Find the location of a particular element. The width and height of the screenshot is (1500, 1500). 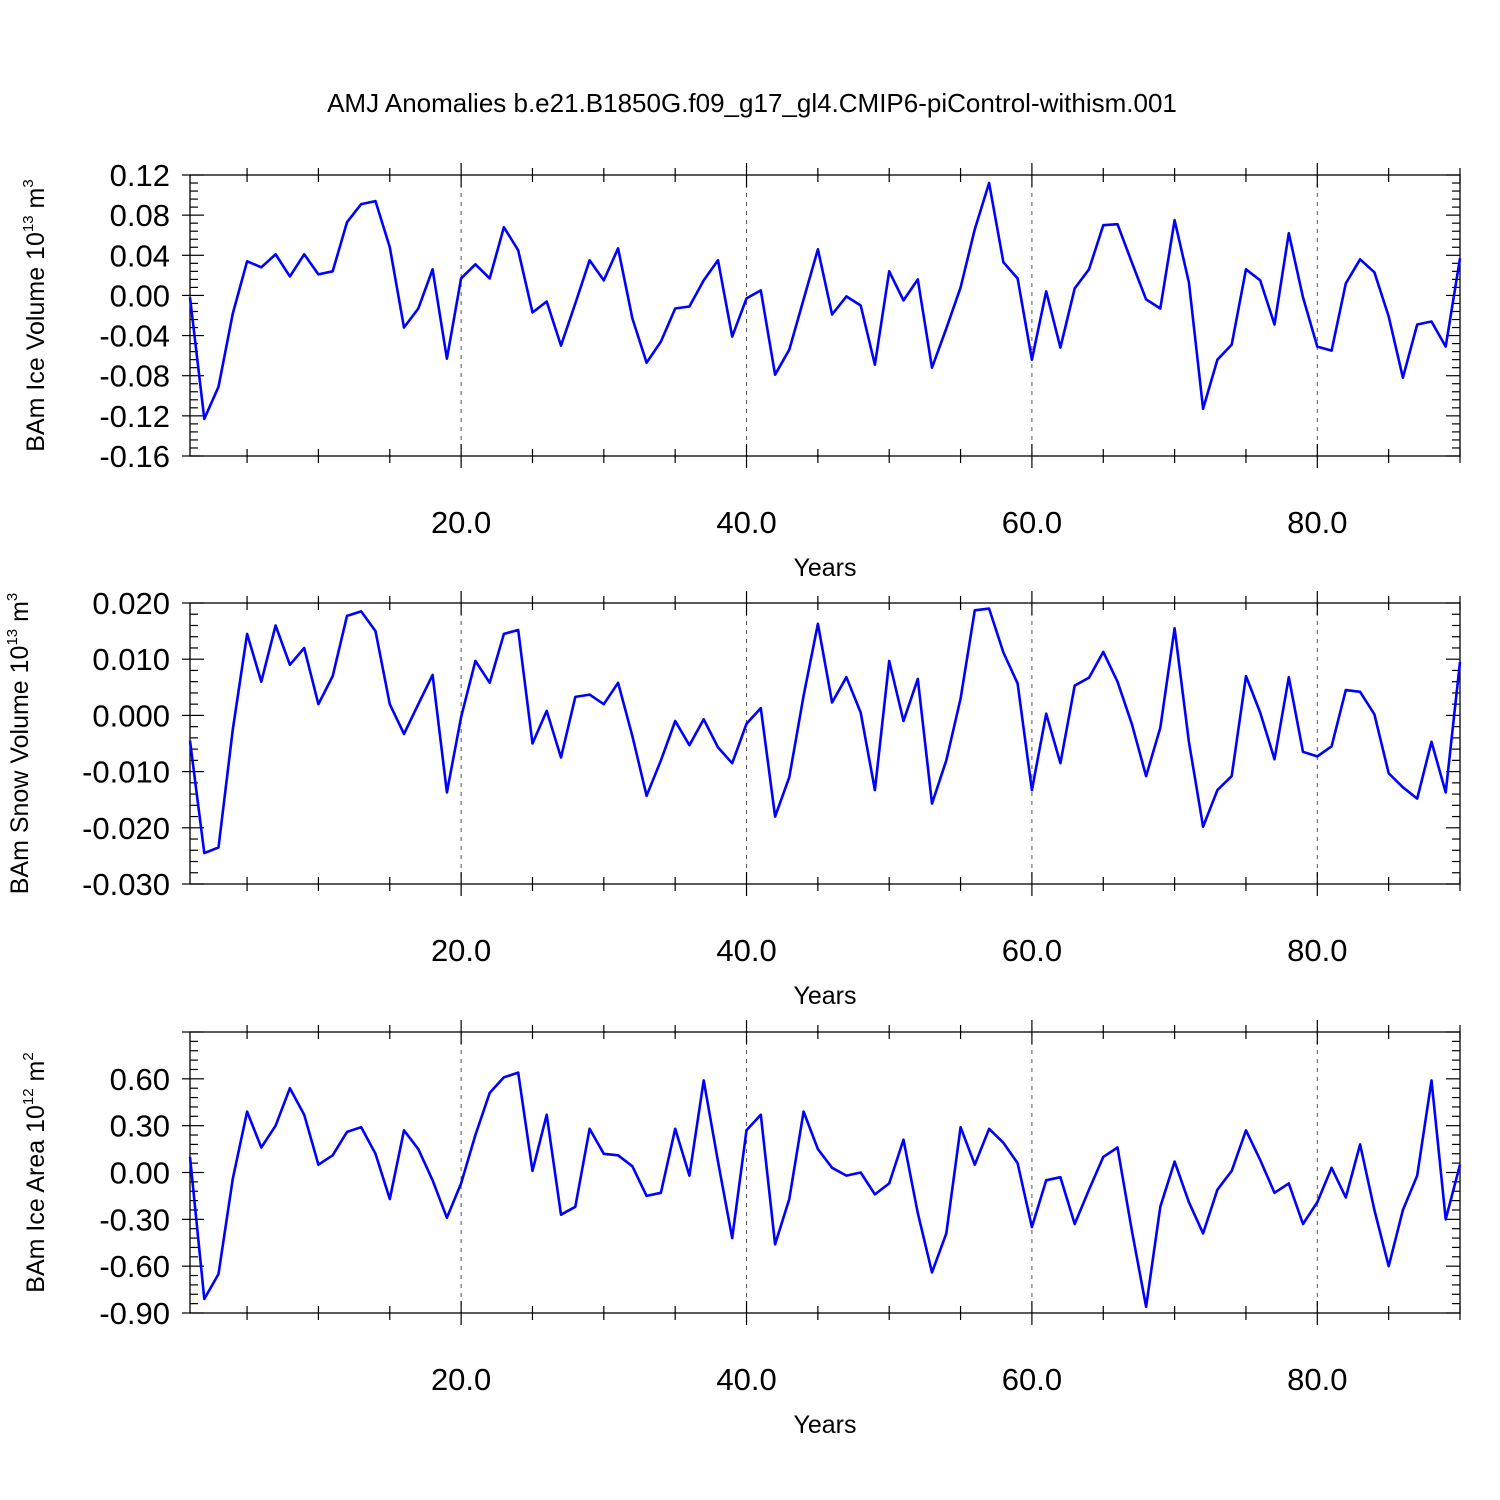

y-axis-label: BAm Ice Area 1012 m2 is located at coordinates (35, 1172).